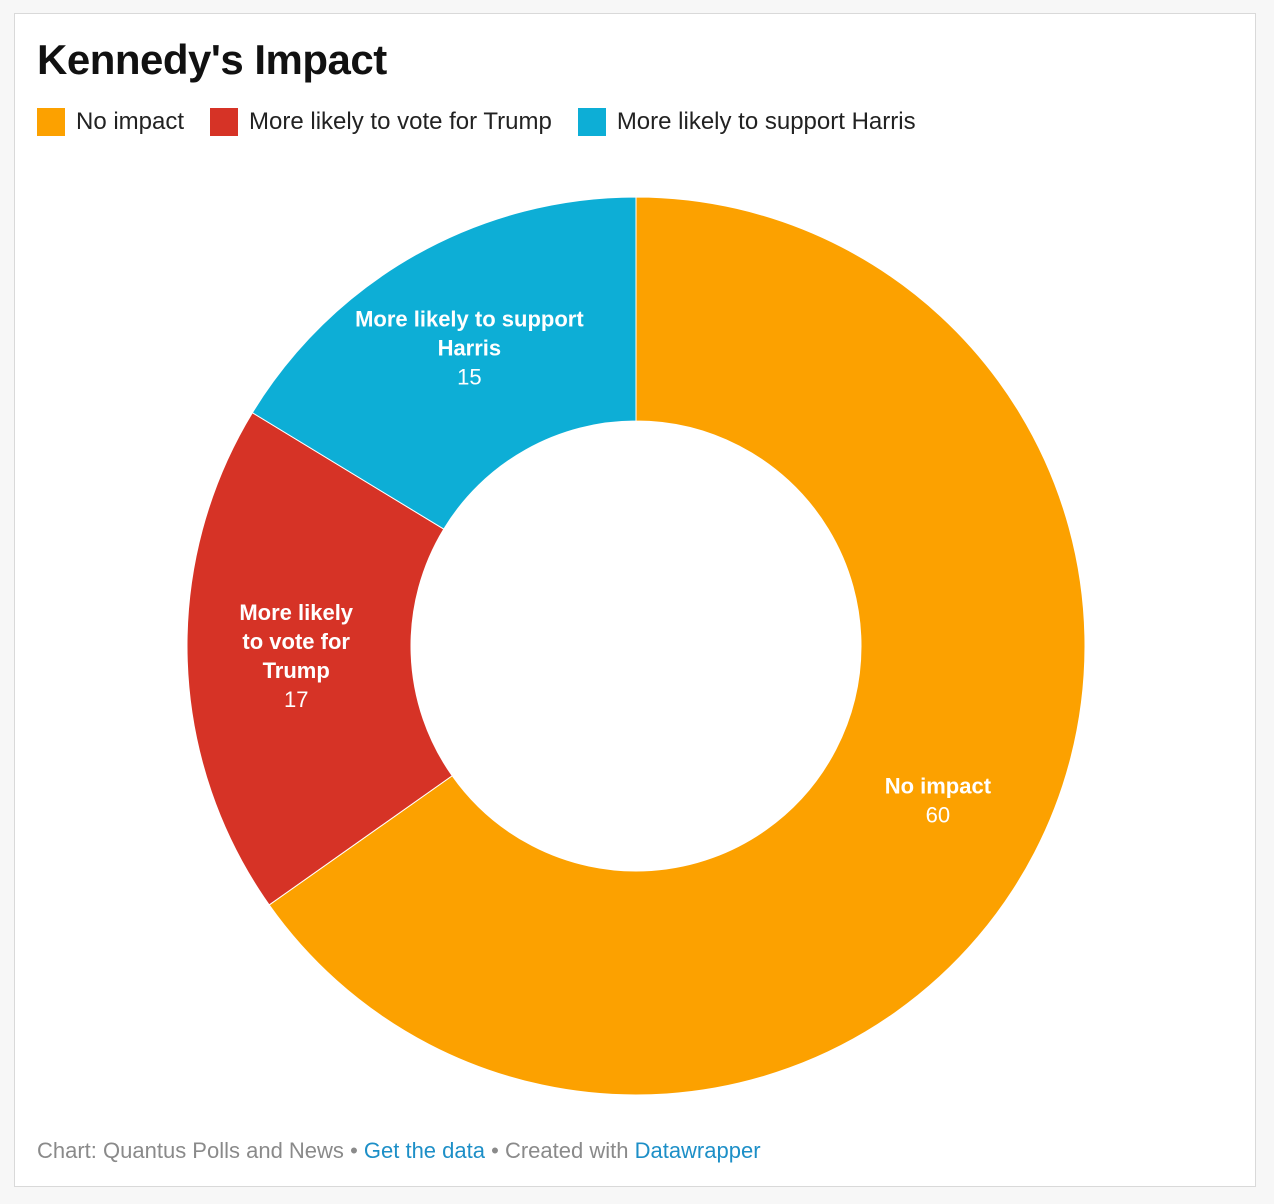 This screenshot has height=1204, width=1274. I want to click on legend-label-no-impact: No impact, so click(130, 121).